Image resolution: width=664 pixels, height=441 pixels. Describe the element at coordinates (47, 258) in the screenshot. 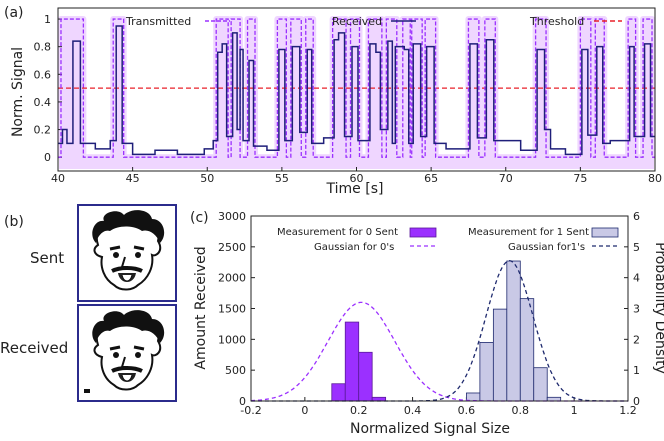

I see `sent-label: Sent` at that location.